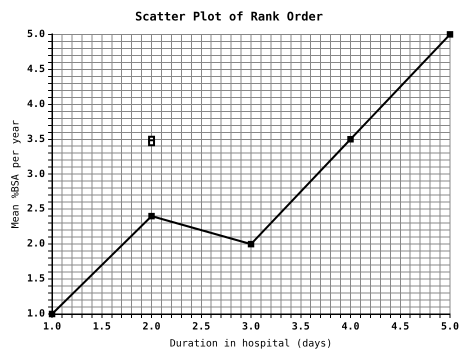 This screenshot has width=472, height=360. Describe the element at coordinates (36, 104) in the screenshot. I see `y-tick-label: 4.0` at that location.